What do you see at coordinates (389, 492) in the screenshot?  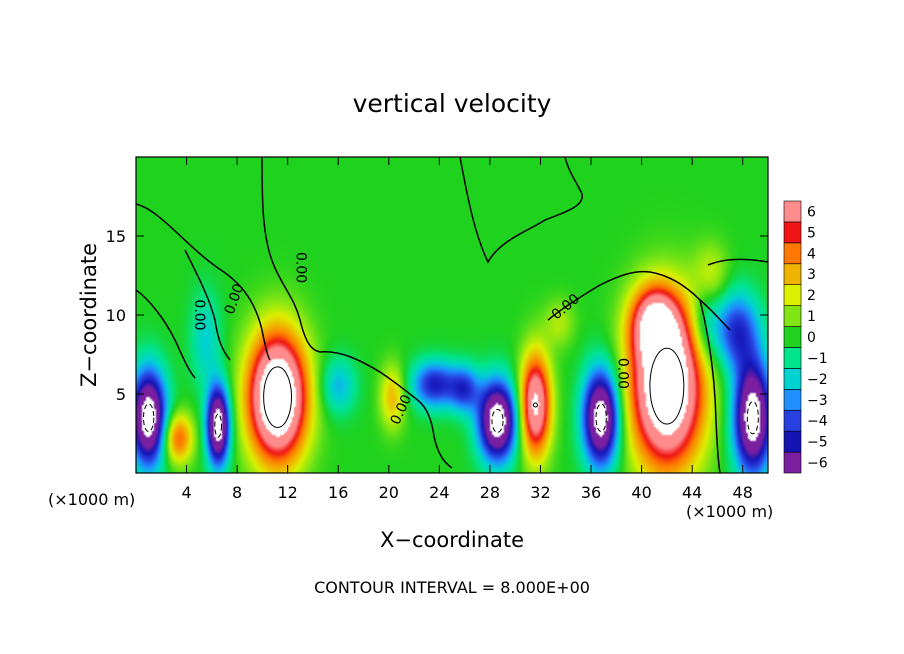 I see `x-tick-label: 20` at bounding box center [389, 492].